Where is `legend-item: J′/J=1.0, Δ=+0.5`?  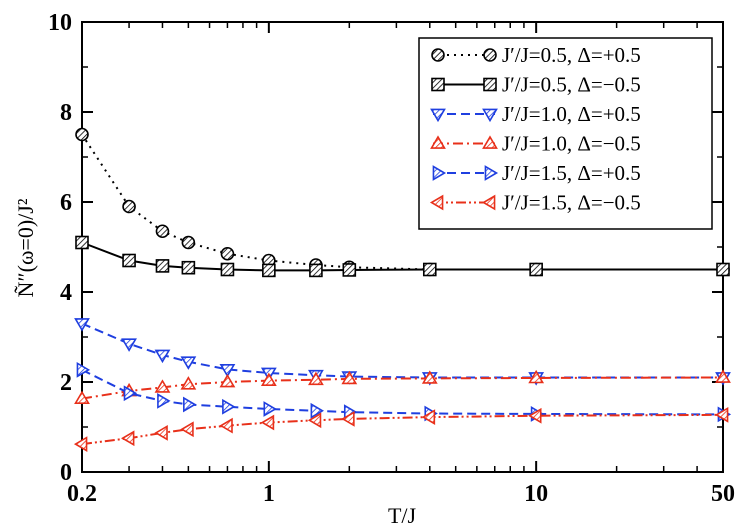
legend-item: J′/J=1.0, Δ=+0.5 is located at coordinates (535, 114).